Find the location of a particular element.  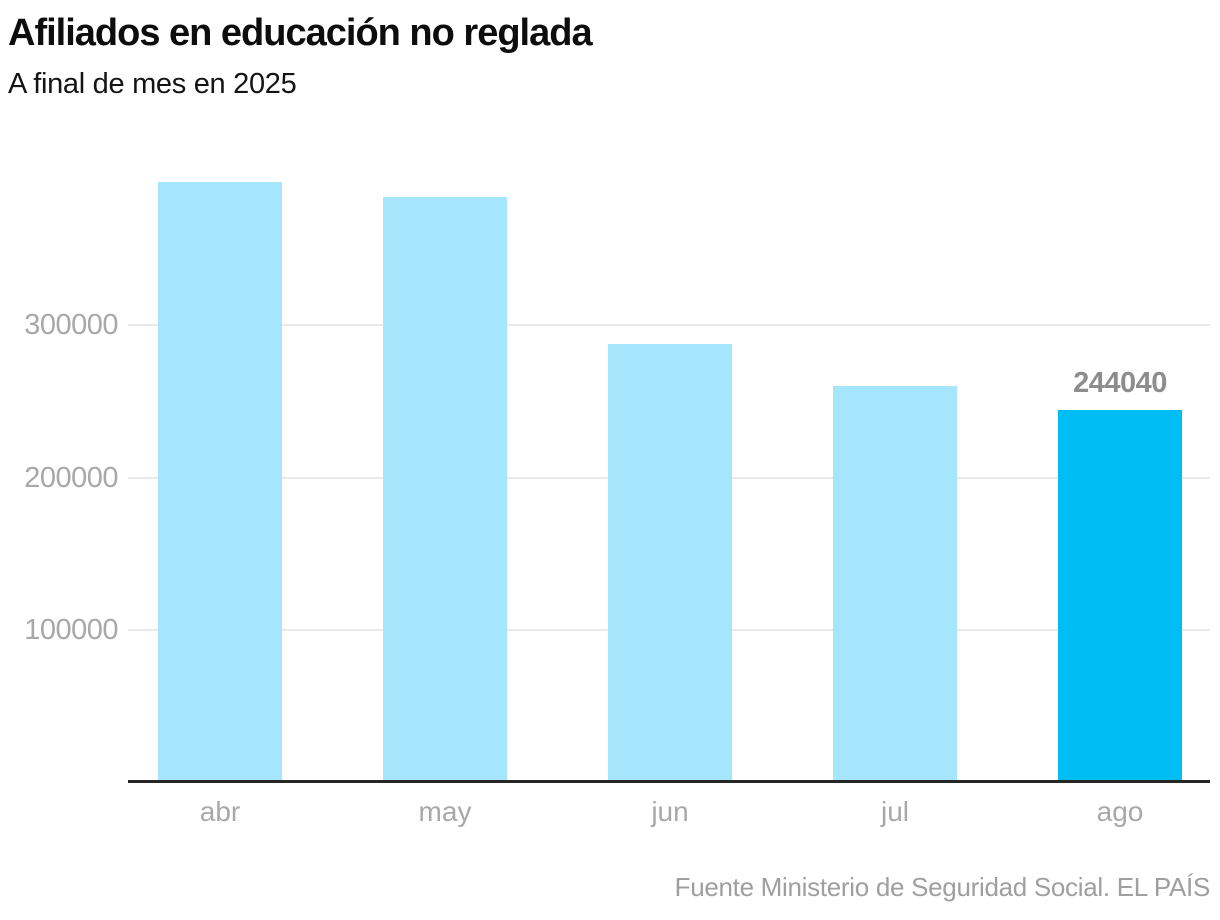

x-tick-label-may: may is located at coordinates (445, 811).